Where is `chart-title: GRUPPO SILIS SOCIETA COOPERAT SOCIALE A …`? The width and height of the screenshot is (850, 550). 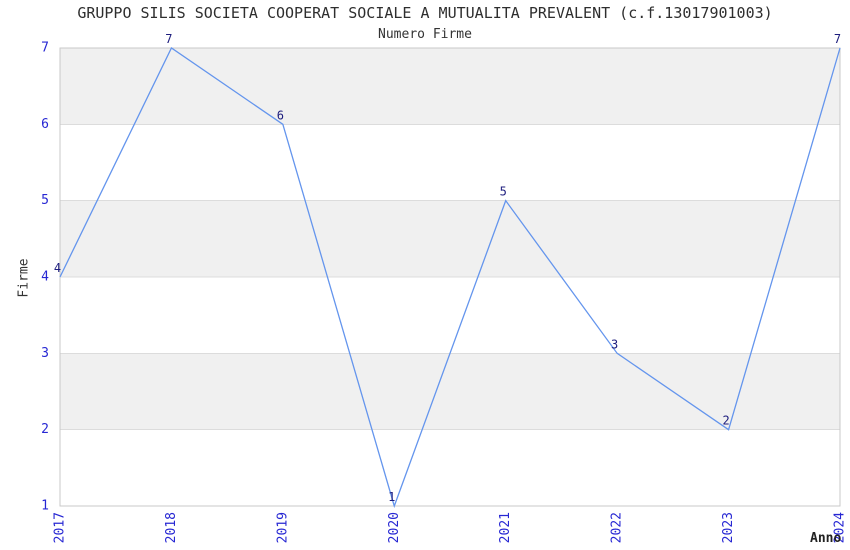 chart-title: GRUPPO SILIS SOCIETA COOPERAT SOCIALE A … is located at coordinates (425, 13).